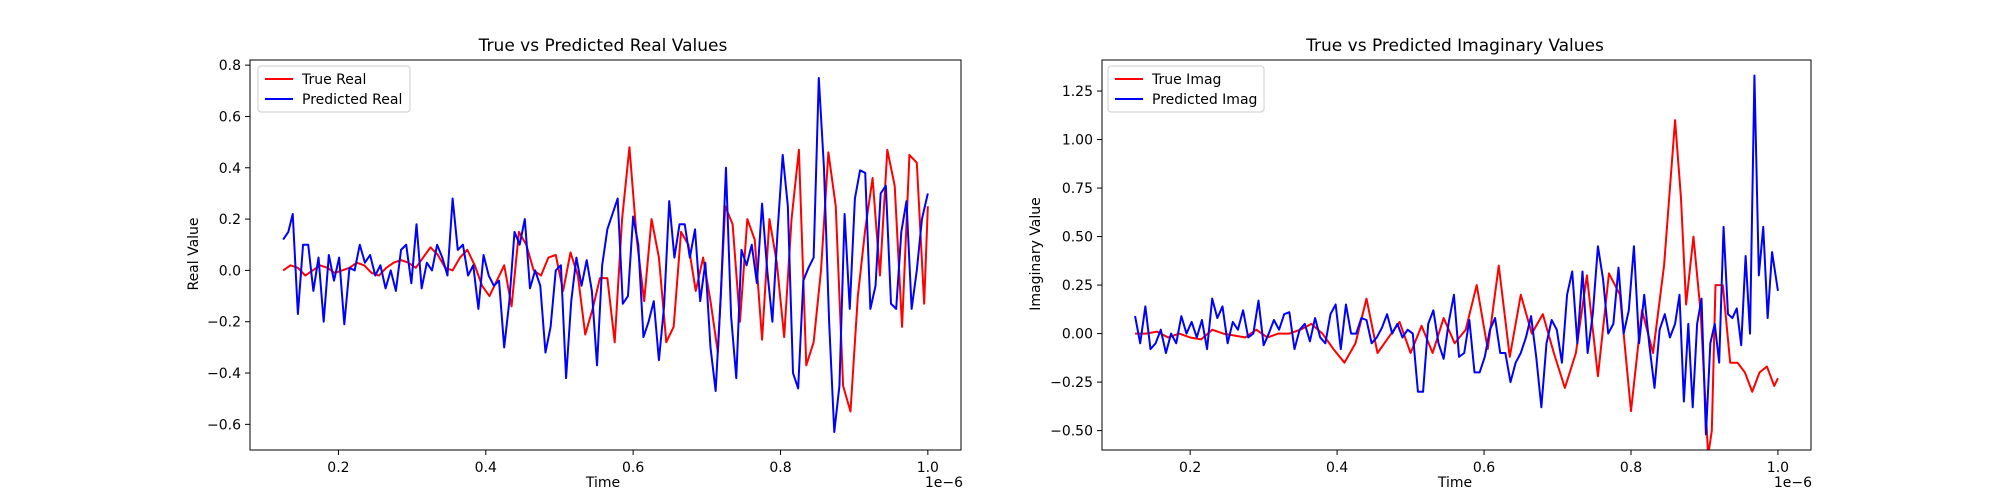  I want to click on y-tick-label: −0.50, so click(1071, 432).